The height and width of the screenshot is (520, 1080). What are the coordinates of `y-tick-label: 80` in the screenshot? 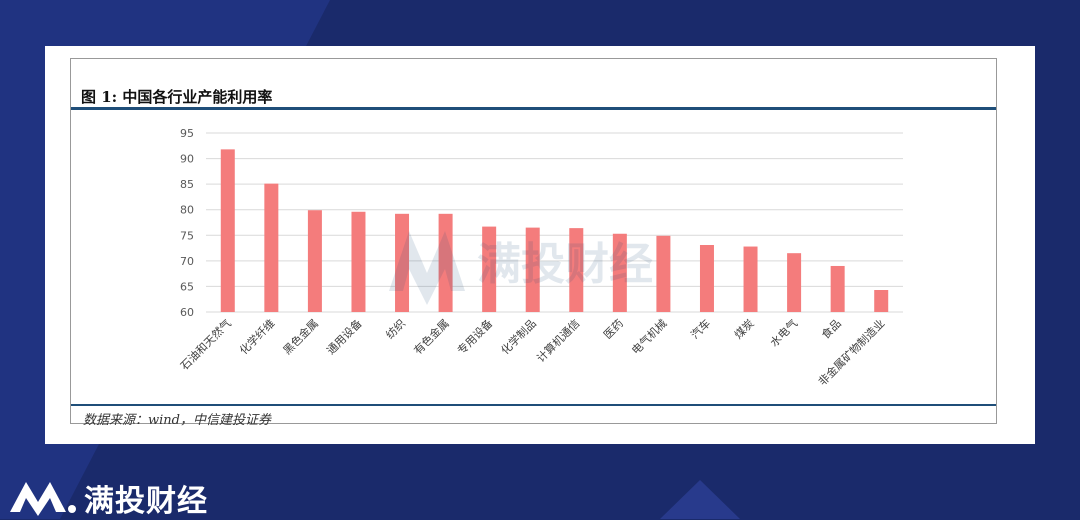 It's located at (187, 210).